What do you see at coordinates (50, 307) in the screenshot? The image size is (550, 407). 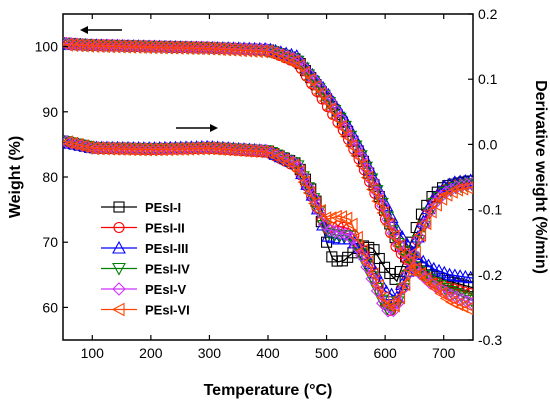 I see `y-left-tick-label: 60` at bounding box center [50, 307].